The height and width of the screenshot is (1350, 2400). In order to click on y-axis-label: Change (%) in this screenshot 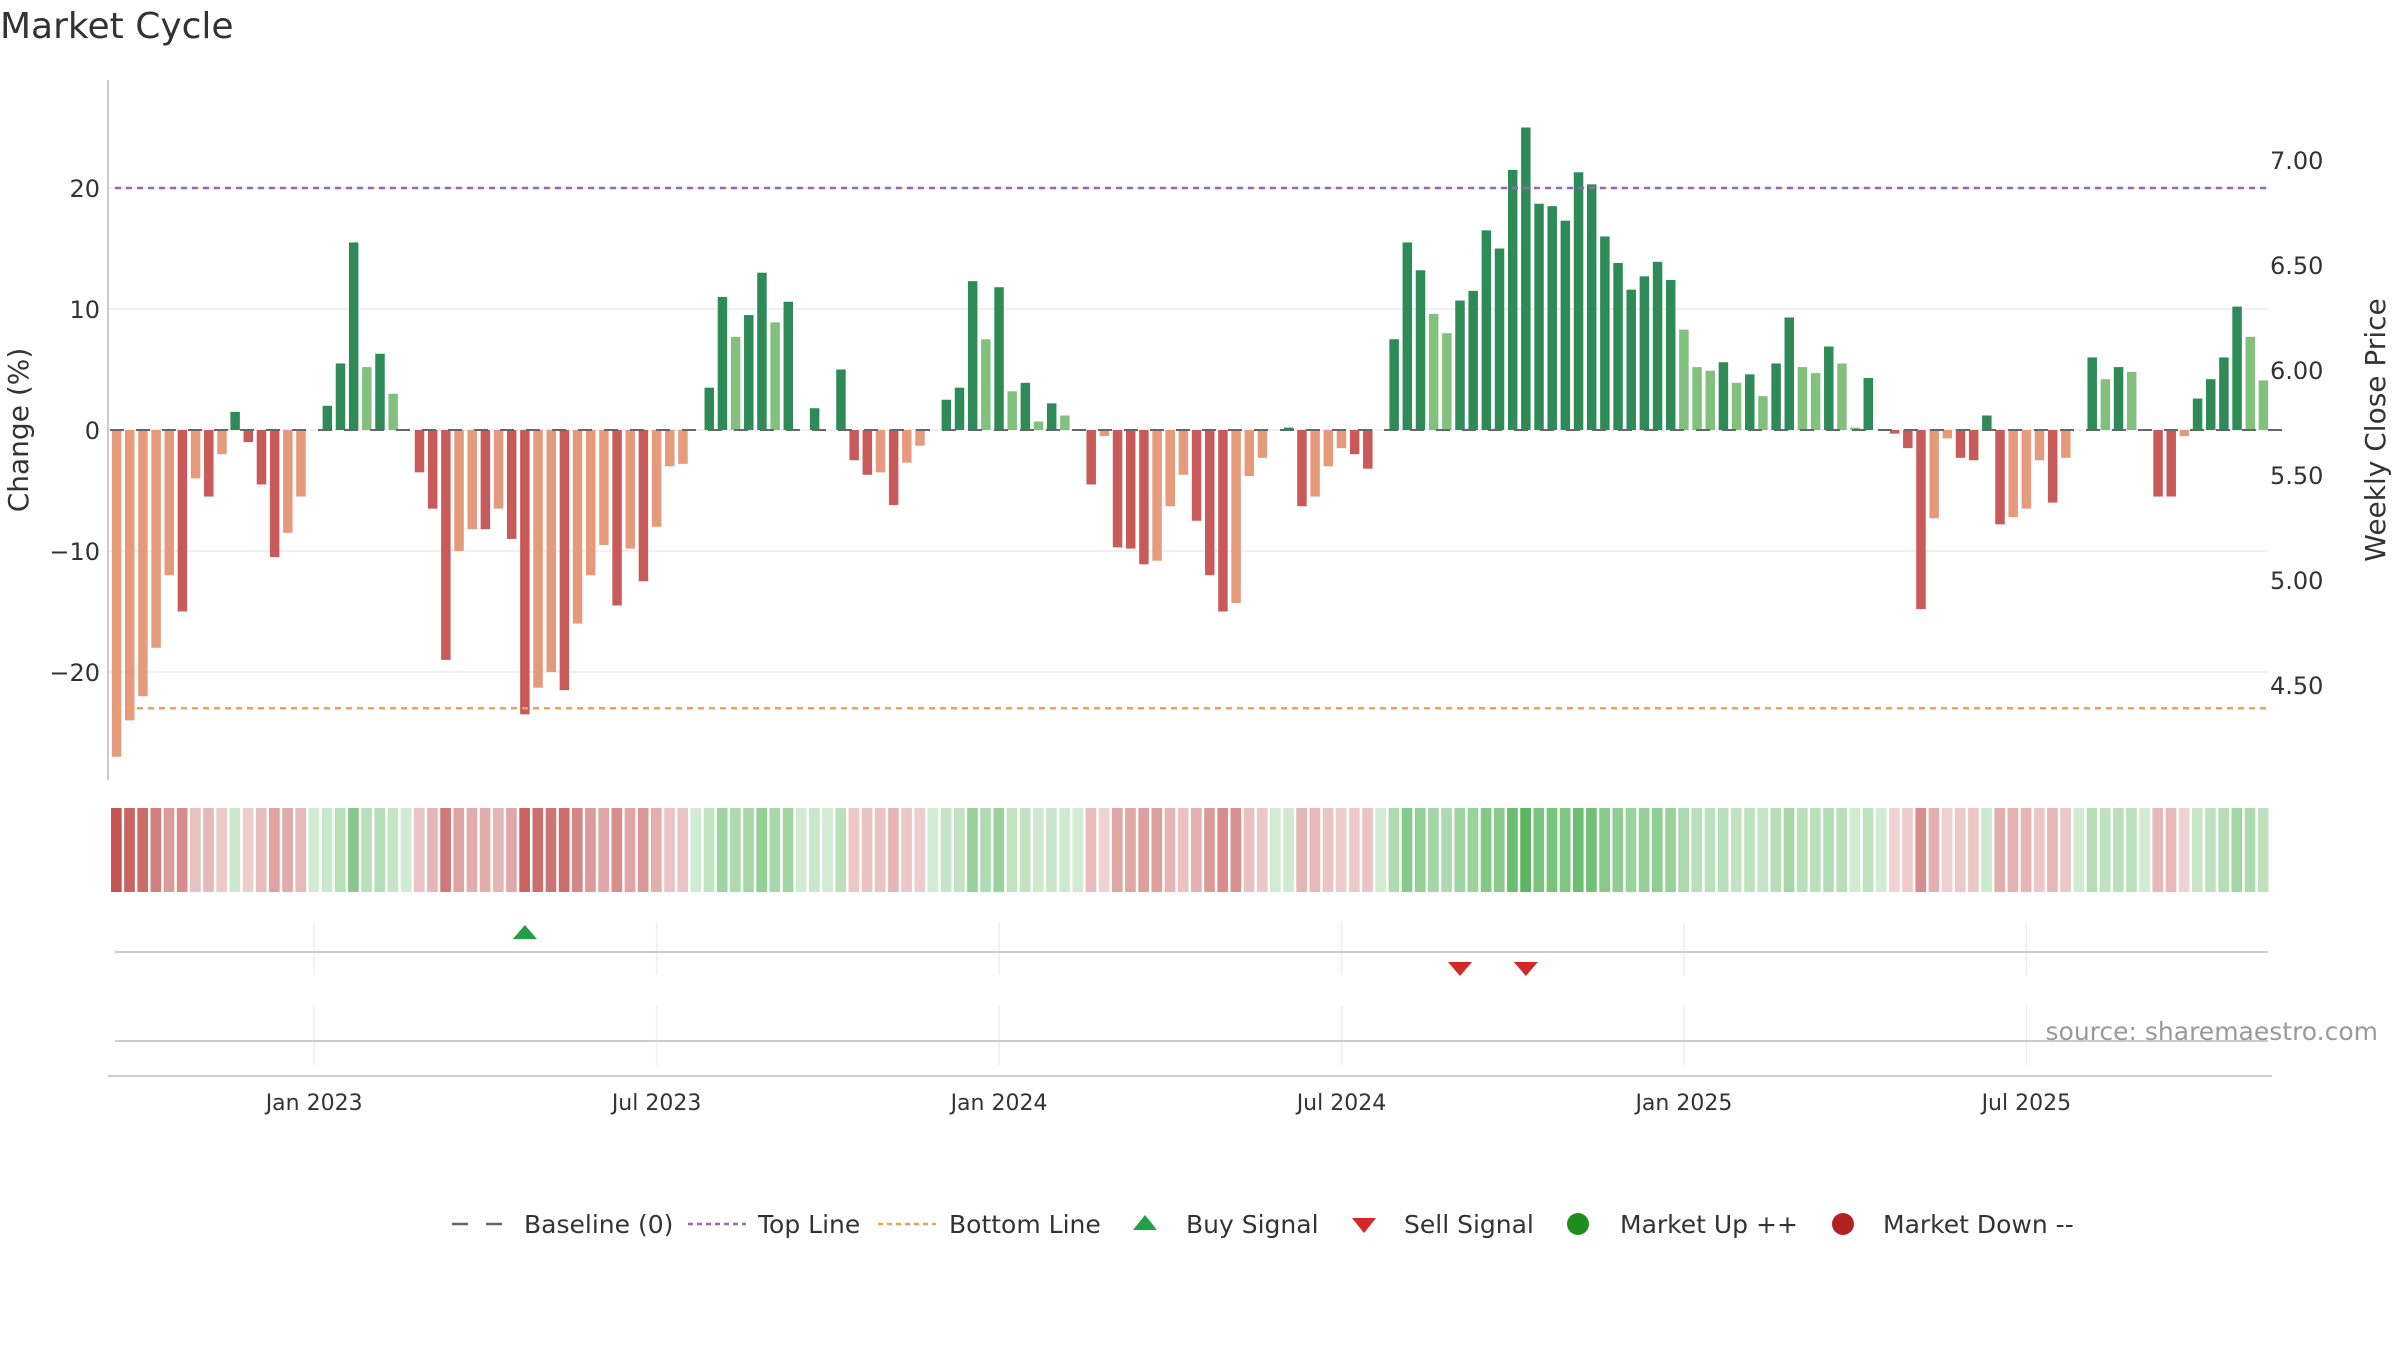, I will do `click(18, 430)`.